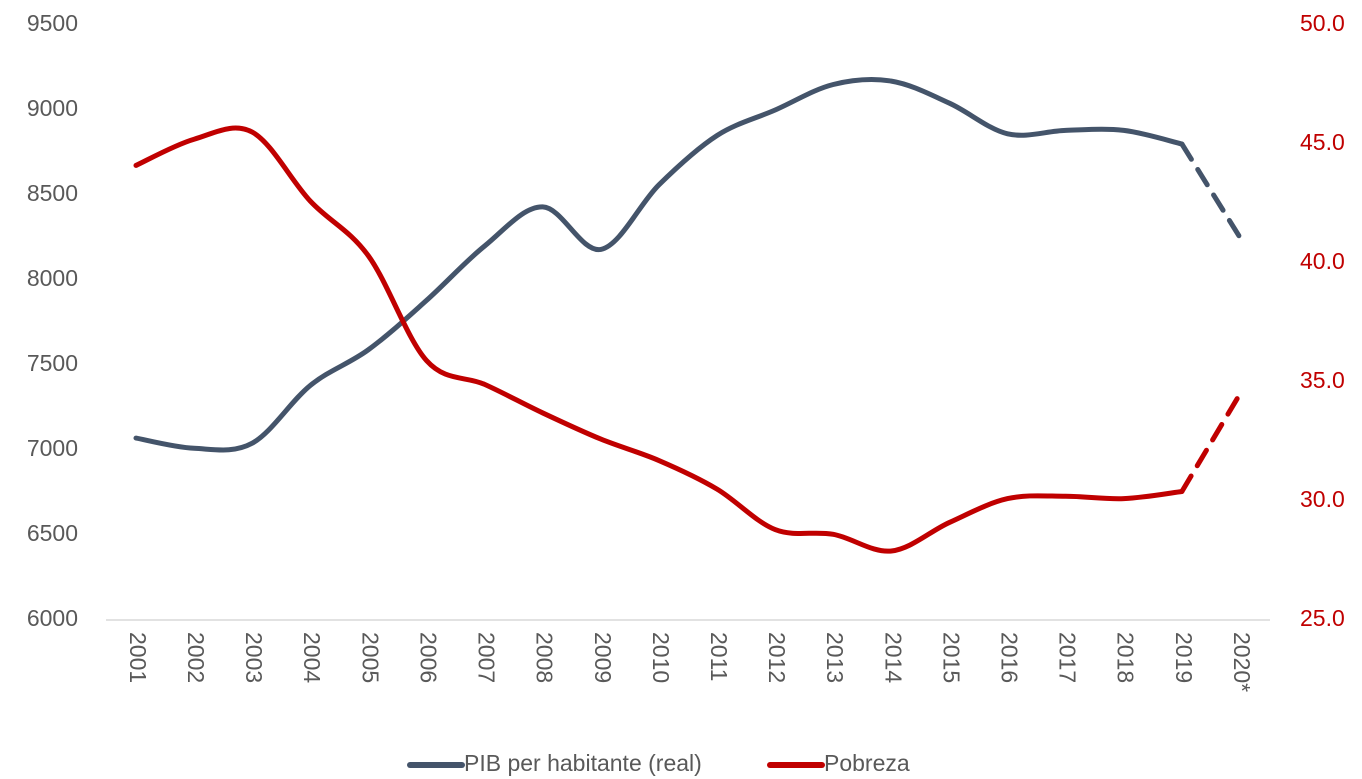 This screenshot has height=779, width=1362. I want to click on y2-tick-label: 45.0, so click(1322, 142).